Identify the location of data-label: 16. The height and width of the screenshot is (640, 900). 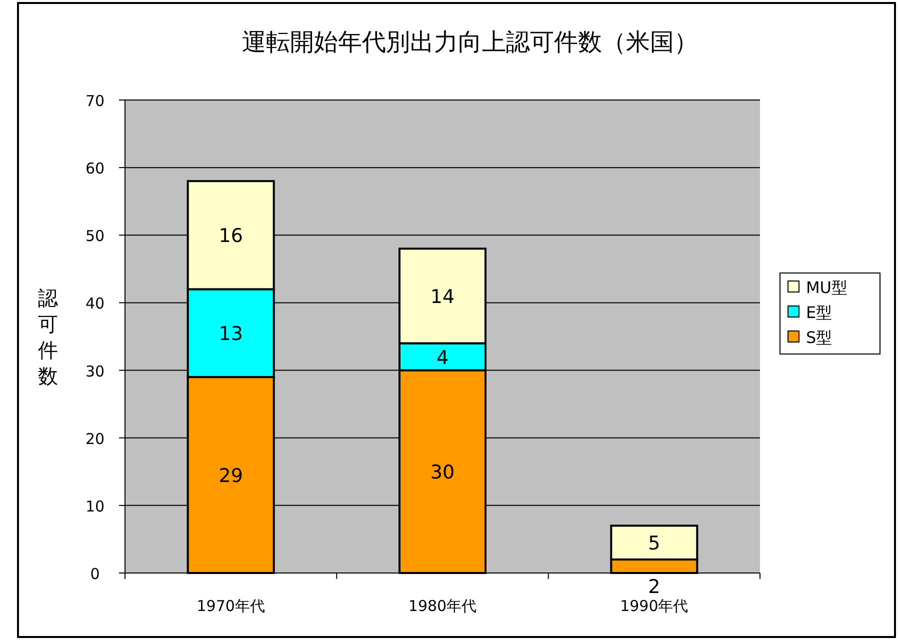
(230, 236).